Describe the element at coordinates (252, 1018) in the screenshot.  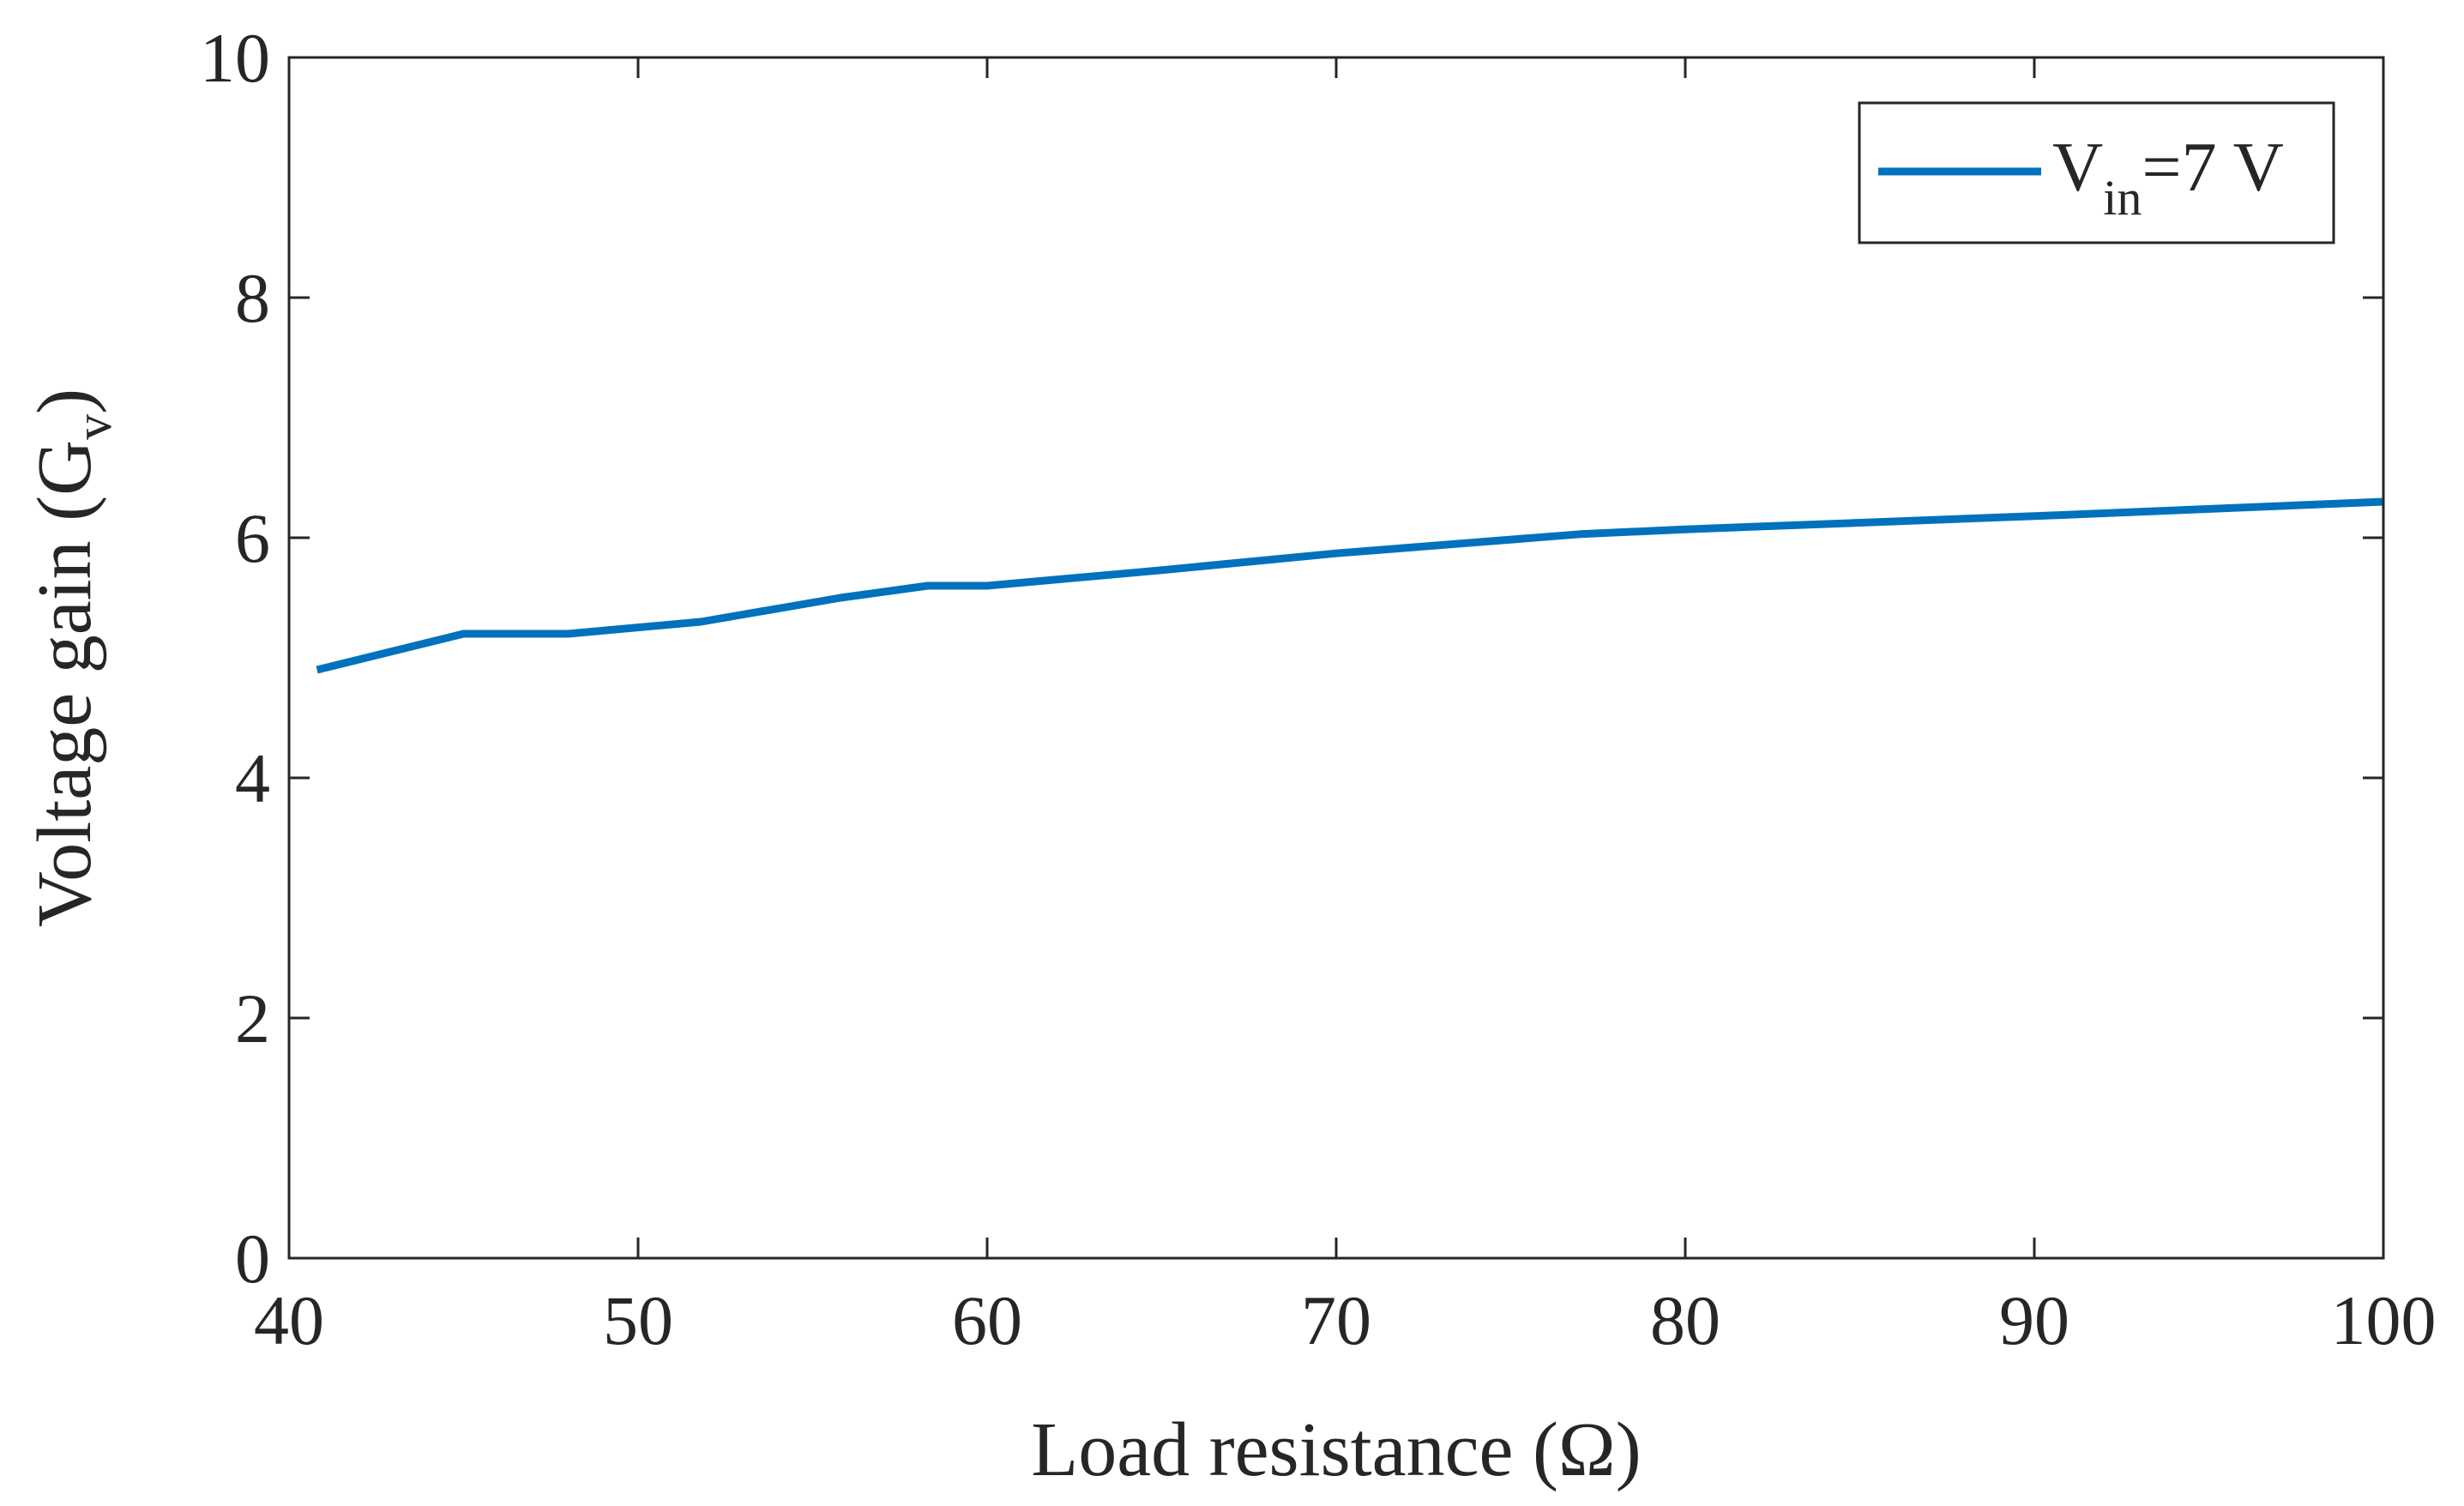
I see `y-tick-label: 2` at that location.